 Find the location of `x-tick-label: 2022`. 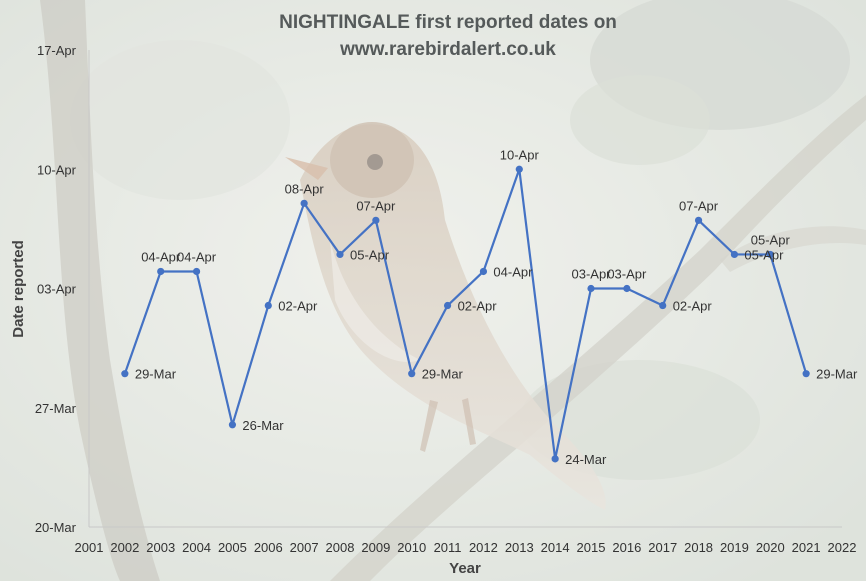

x-tick-label: 2022 is located at coordinates (842, 547).